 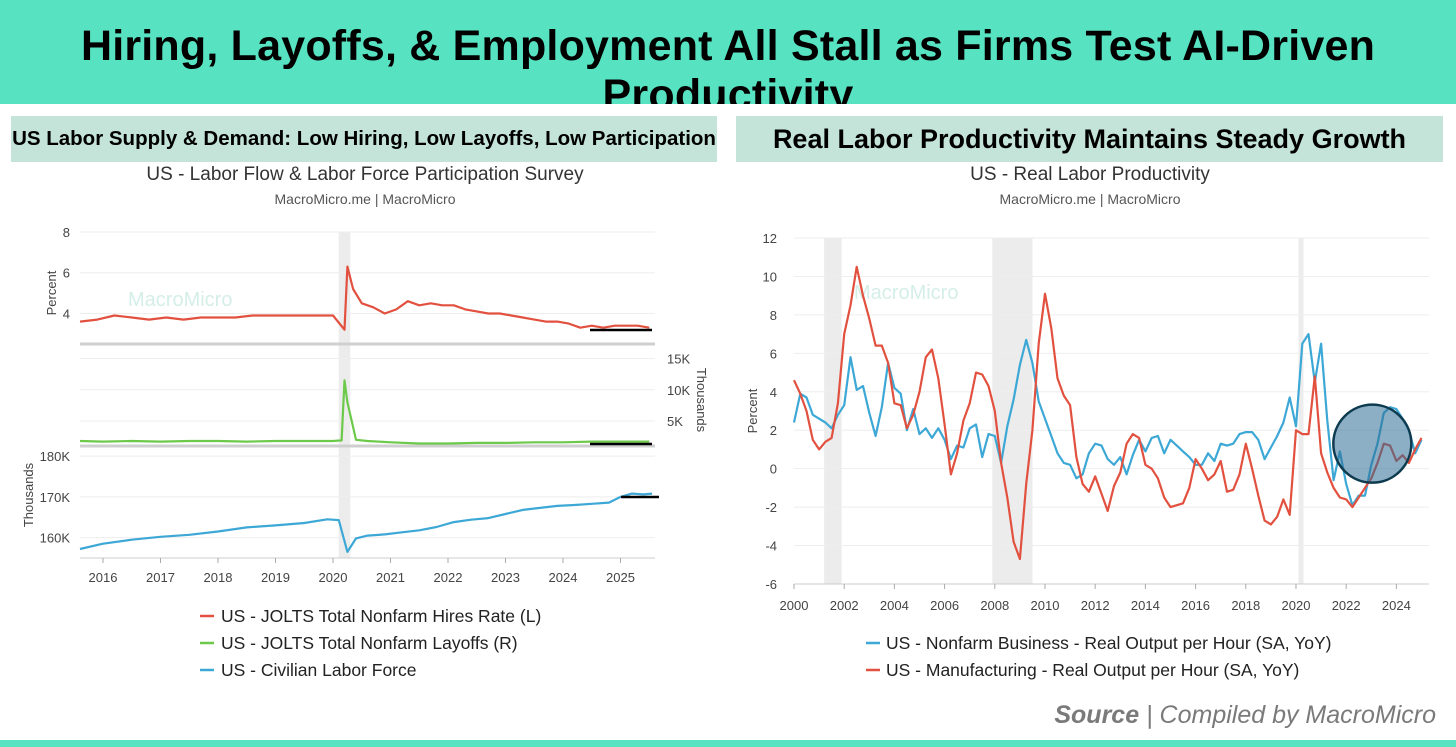 What do you see at coordinates (620, 577) in the screenshot?
I see `x-tick-label: 2025` at bounding box center [620, 577].